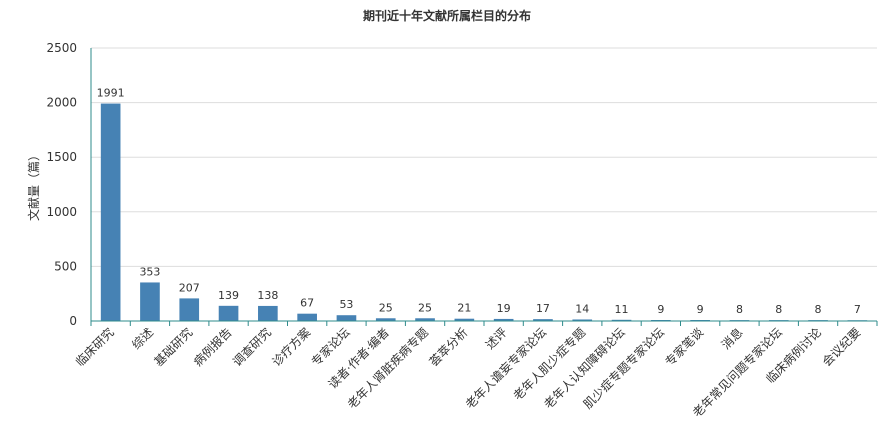 This screenshot has width=895, height=442. Describe the element at coordinates (61, 103) in the screenshot. I see `y-tick-label: 2000` at that location.